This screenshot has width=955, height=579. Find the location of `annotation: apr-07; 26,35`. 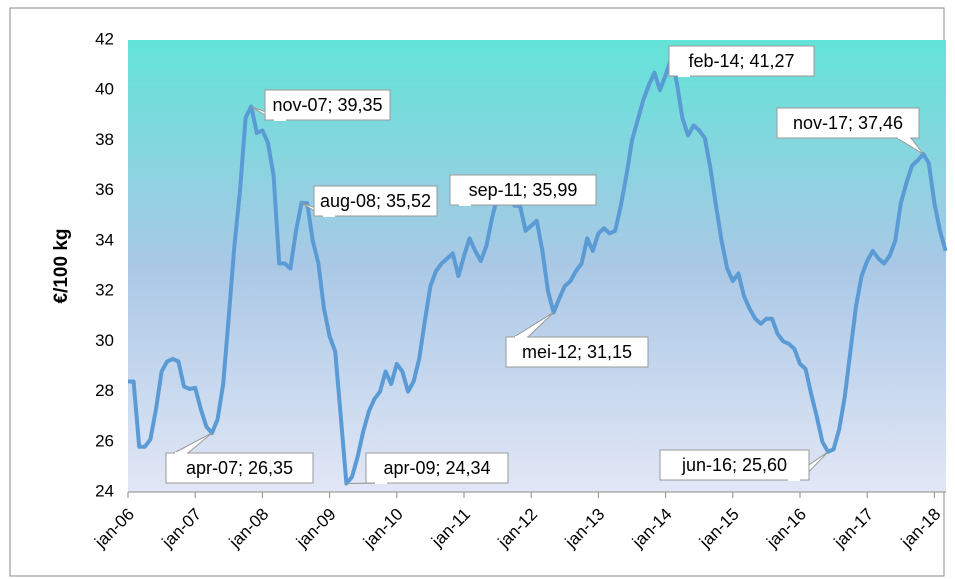

annotation: apr-07; 26,35 is located at coordinates (239, 468).